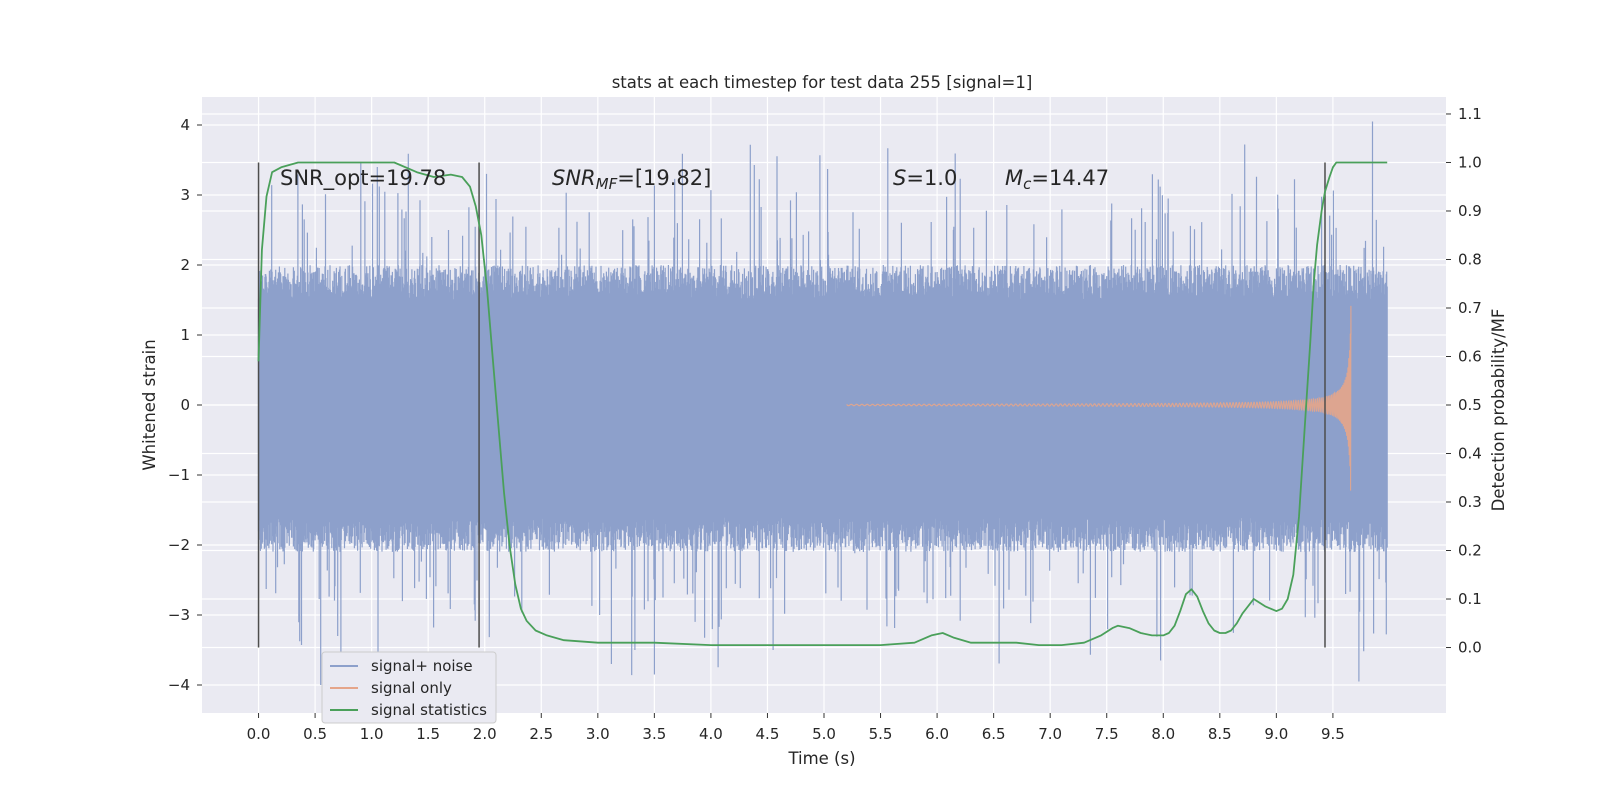 The image size is (1600, 804). What do you see at coordinates (1470, 259) in the screenshot?
I see `y2-tick-label: 0.8` at bounding box center [1470, 259].